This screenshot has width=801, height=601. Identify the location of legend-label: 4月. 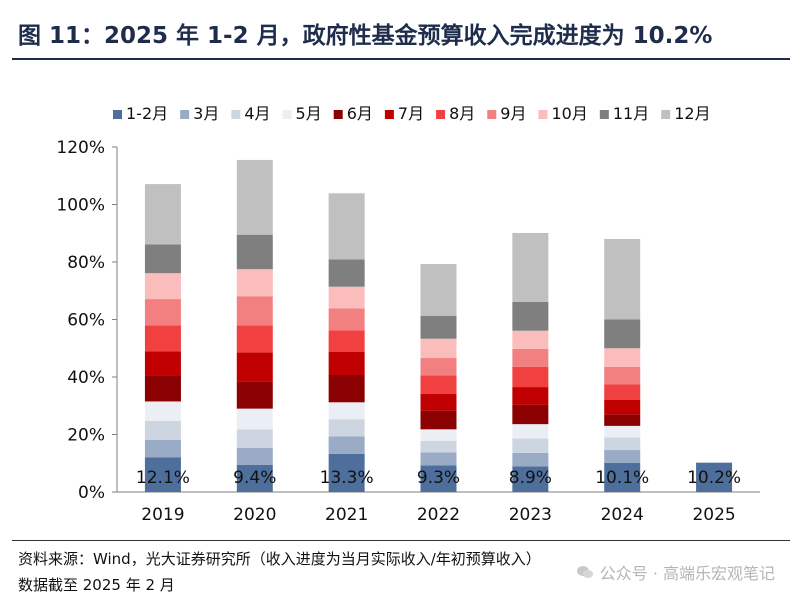
(257, 113).